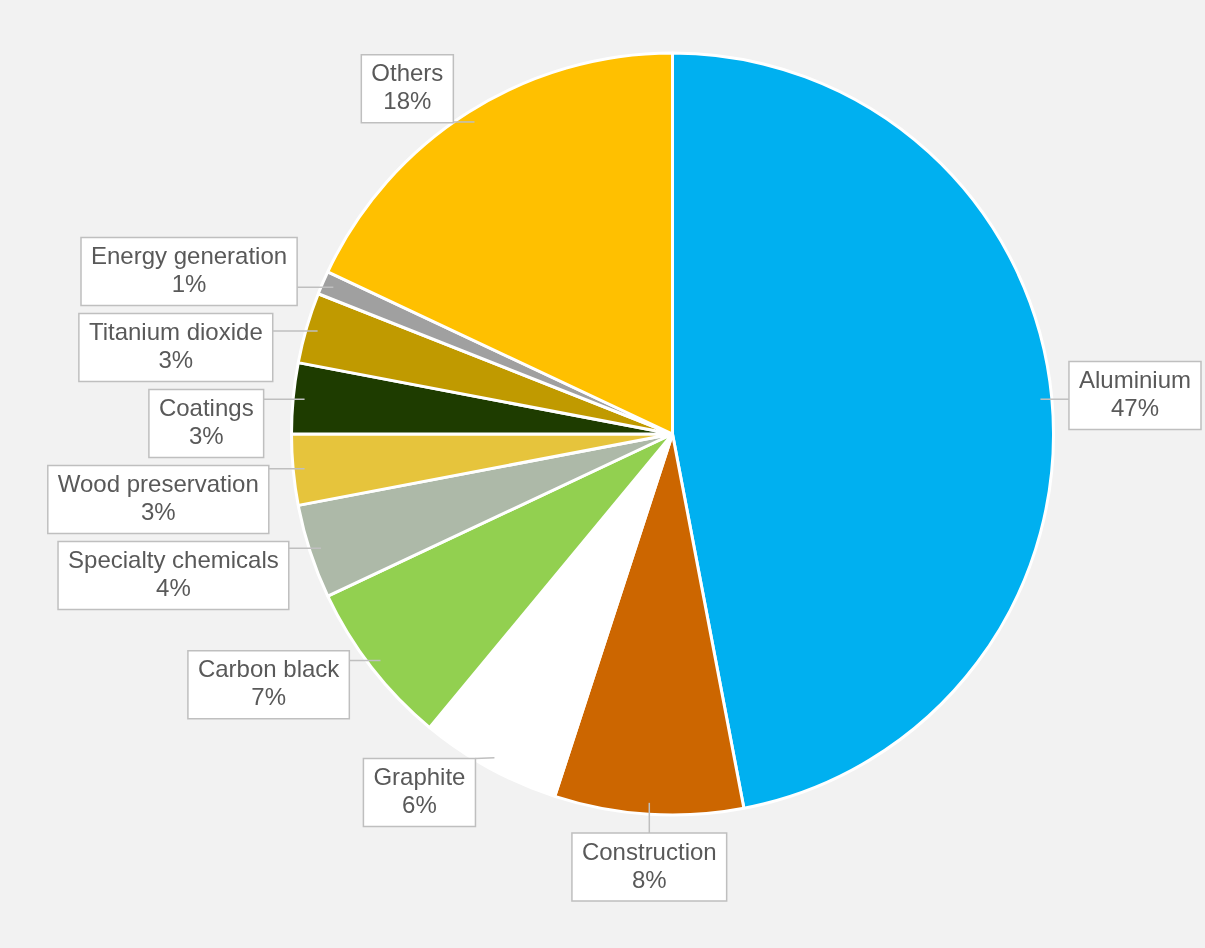 Image resolution: width=1205 pixels, height=948 pixels. What do you see at coordinates (407, 73) in the screenshot?
I see `slice-label: Others` at bounding box center [407, 73].